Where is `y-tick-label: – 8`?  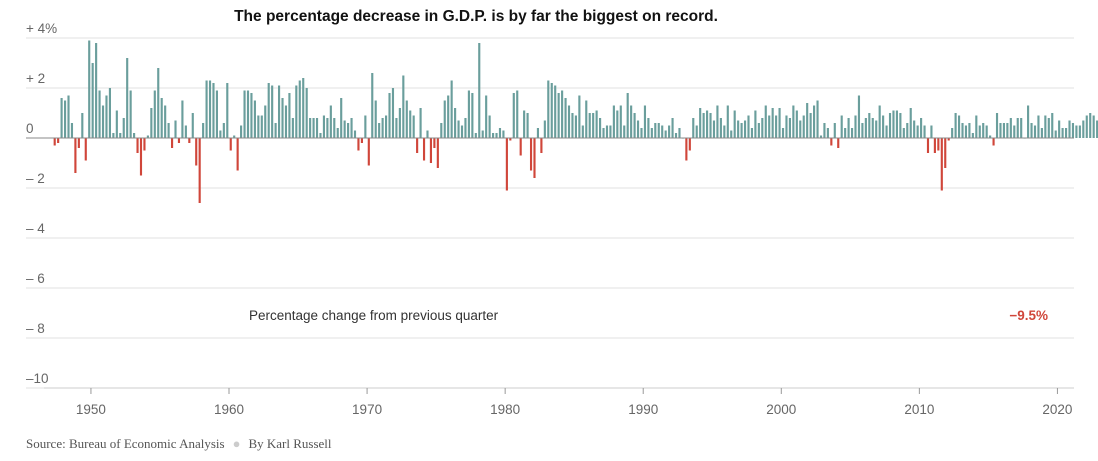 y-tick-label: – 8 is located at coordinates (35, 328).